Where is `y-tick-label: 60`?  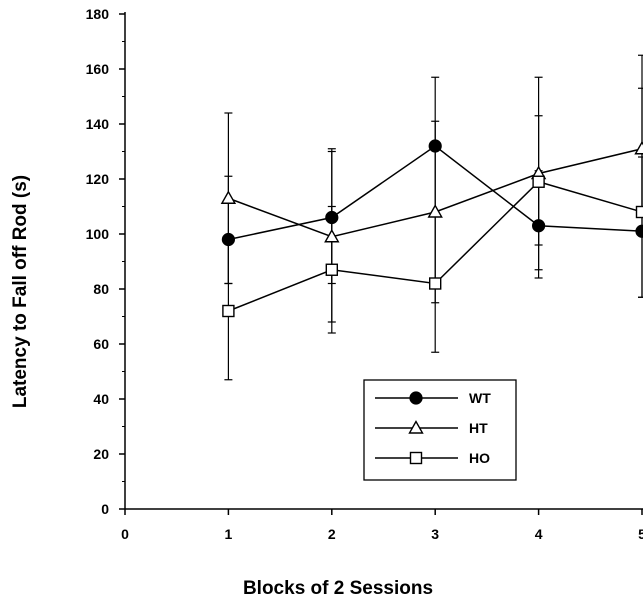
y-tick-label: 60 is located at coordinates (101, 344).